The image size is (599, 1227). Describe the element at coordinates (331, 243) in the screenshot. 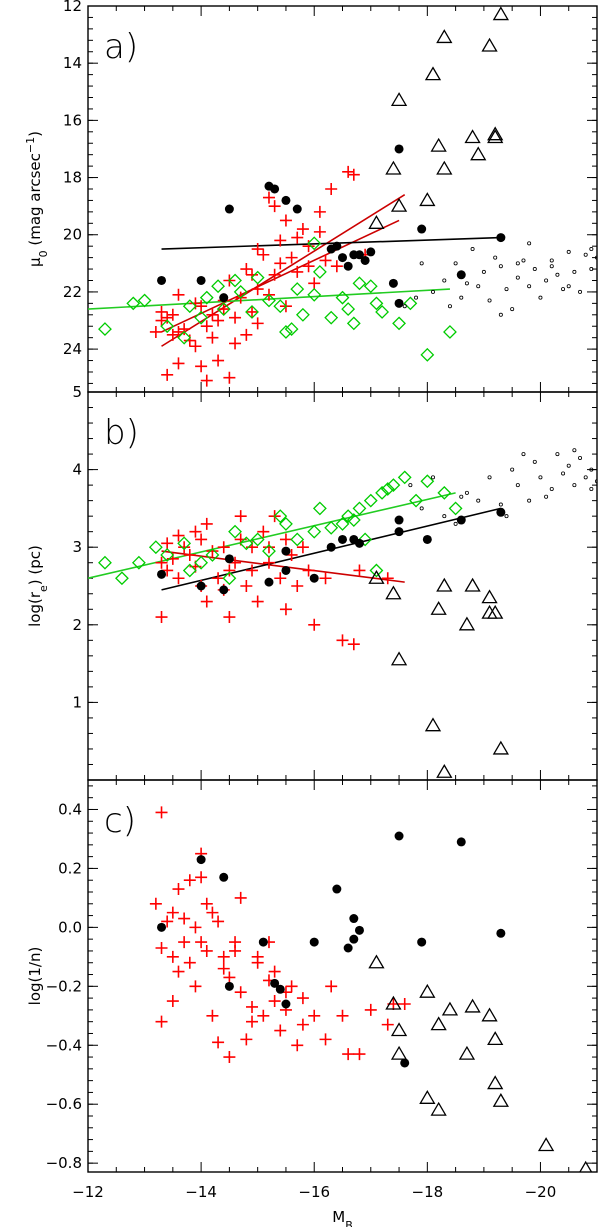

I see `fit-line` at that location.